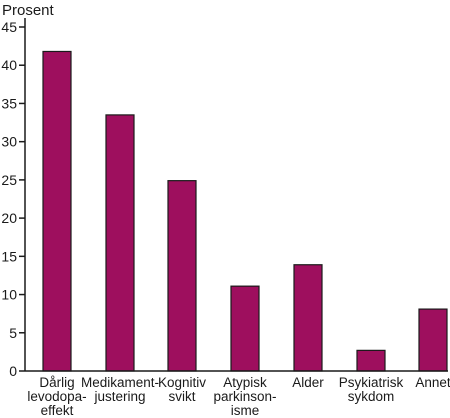 The height and width of the screenshot is (418, 450). What do you see at coordinates (13, 333) in the screenshot?
I see `y-tick-label: 5` at bounding box center [13, 333].